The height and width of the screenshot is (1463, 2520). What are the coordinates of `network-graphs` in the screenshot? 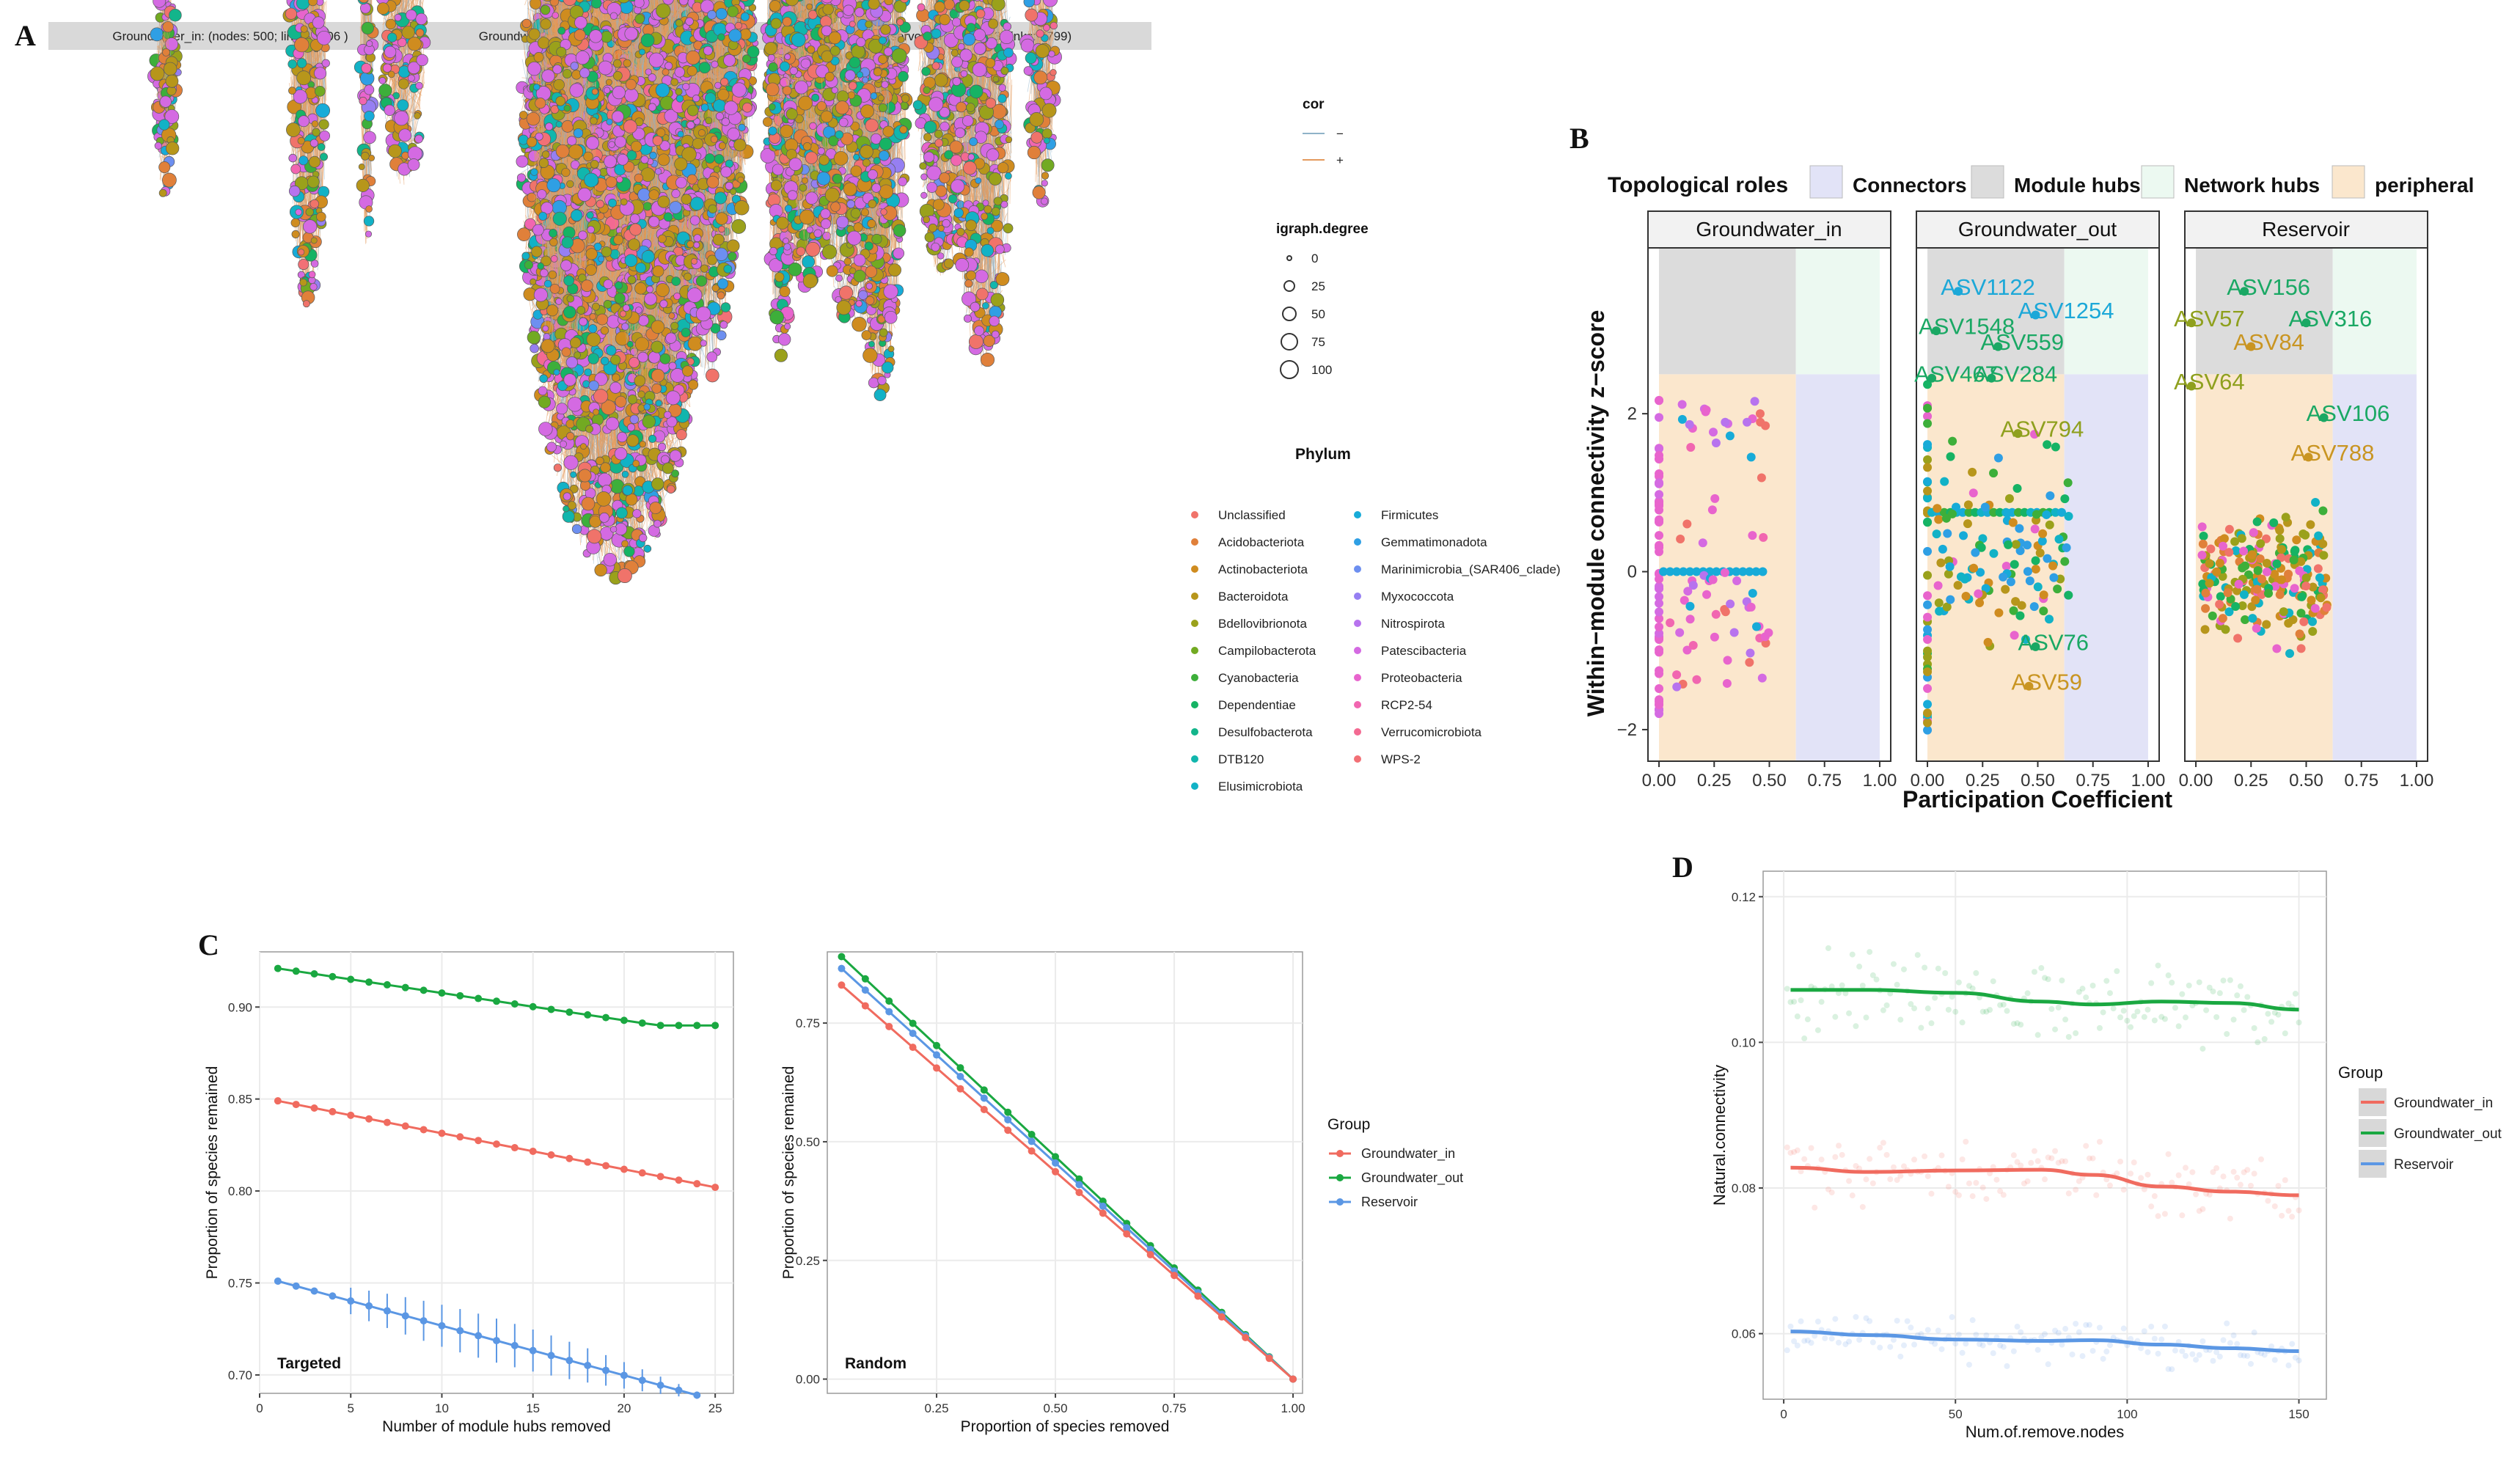 It's located at (604, 292).